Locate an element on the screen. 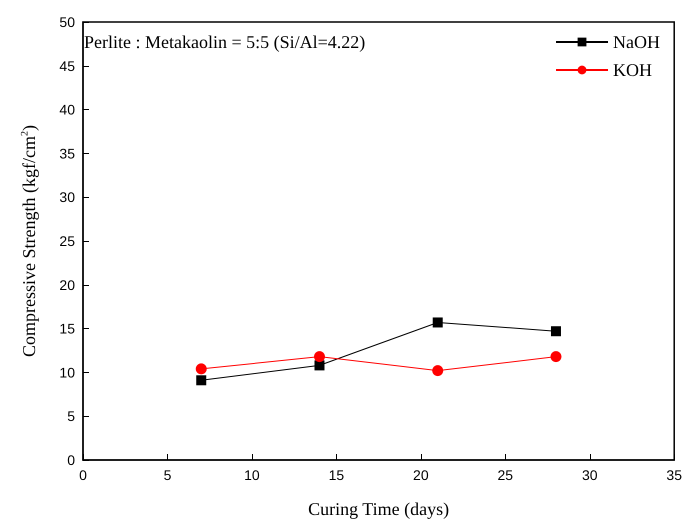 The width and height of the screenshot is (685, 527). y-tick-label: 30 is located at coordinates (67, 197).